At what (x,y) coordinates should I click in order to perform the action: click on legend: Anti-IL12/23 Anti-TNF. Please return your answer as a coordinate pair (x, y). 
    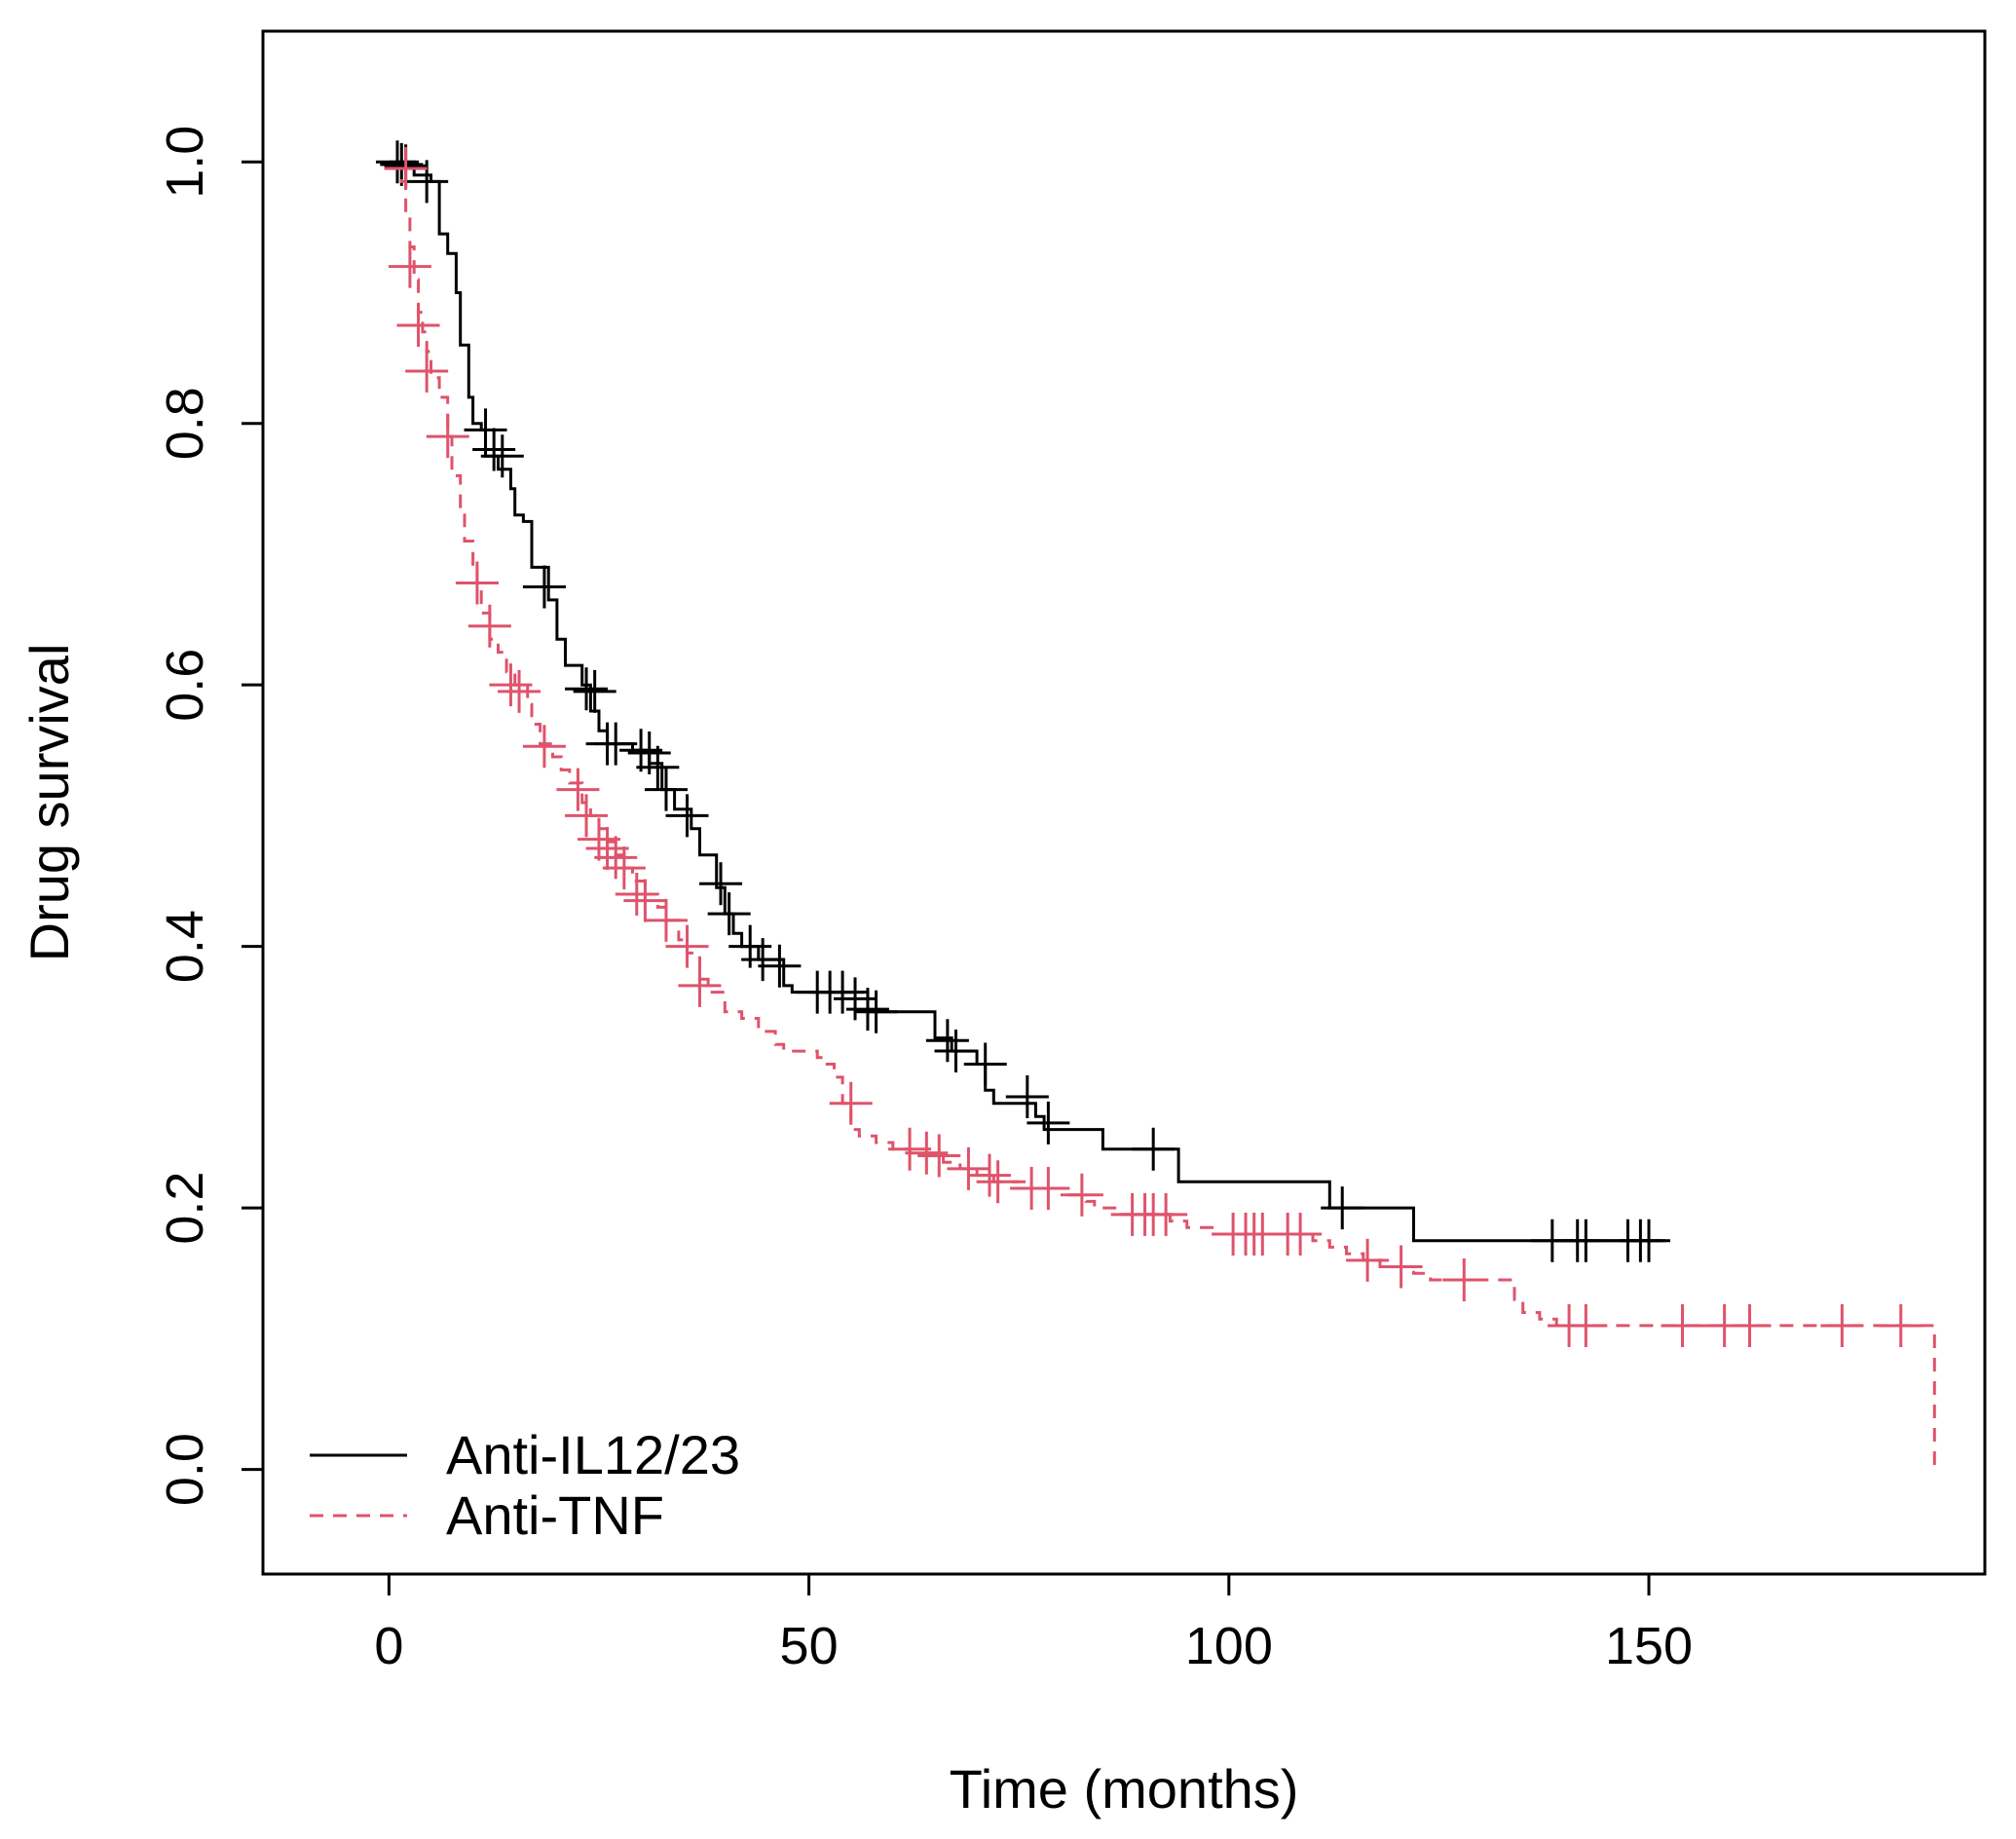
    Looking at the image, I should click on (525, 1485).